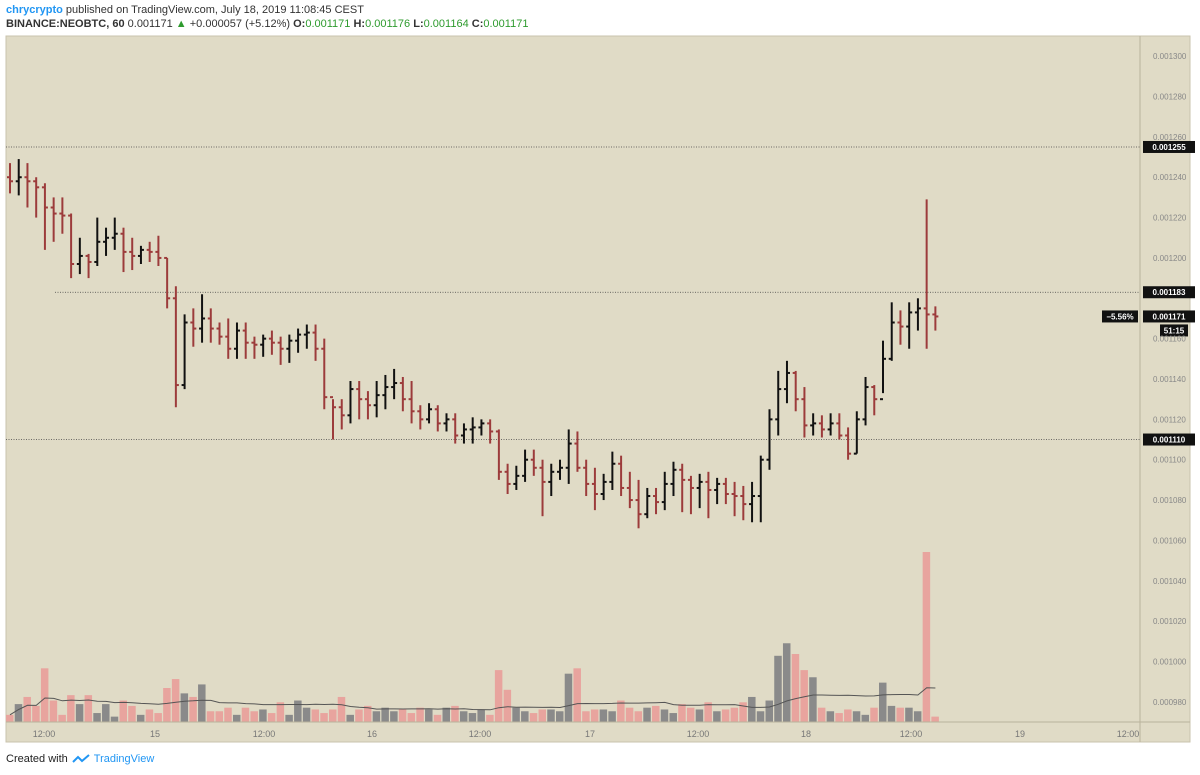  I want to click on tradingview-logo-icon, so click(81, 759).